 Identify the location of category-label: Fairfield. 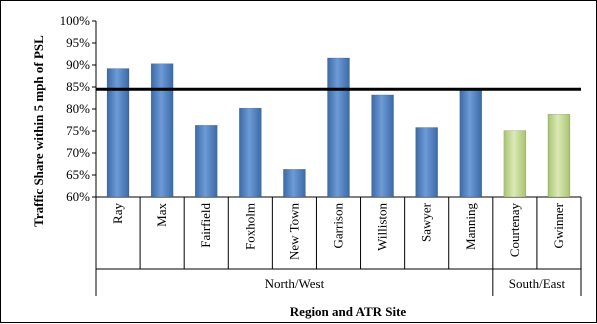
(205, 225).